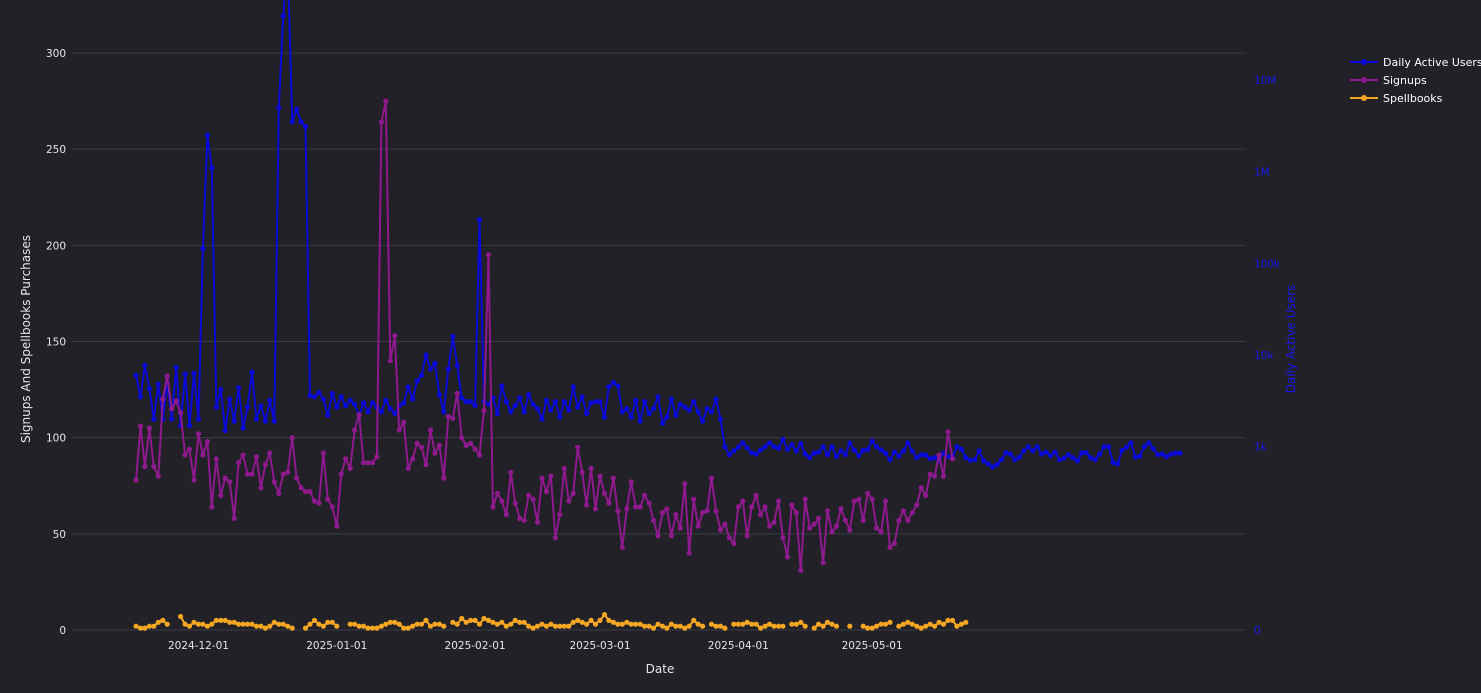  I want to click on y-tick-label: 200, so click(56, 246).